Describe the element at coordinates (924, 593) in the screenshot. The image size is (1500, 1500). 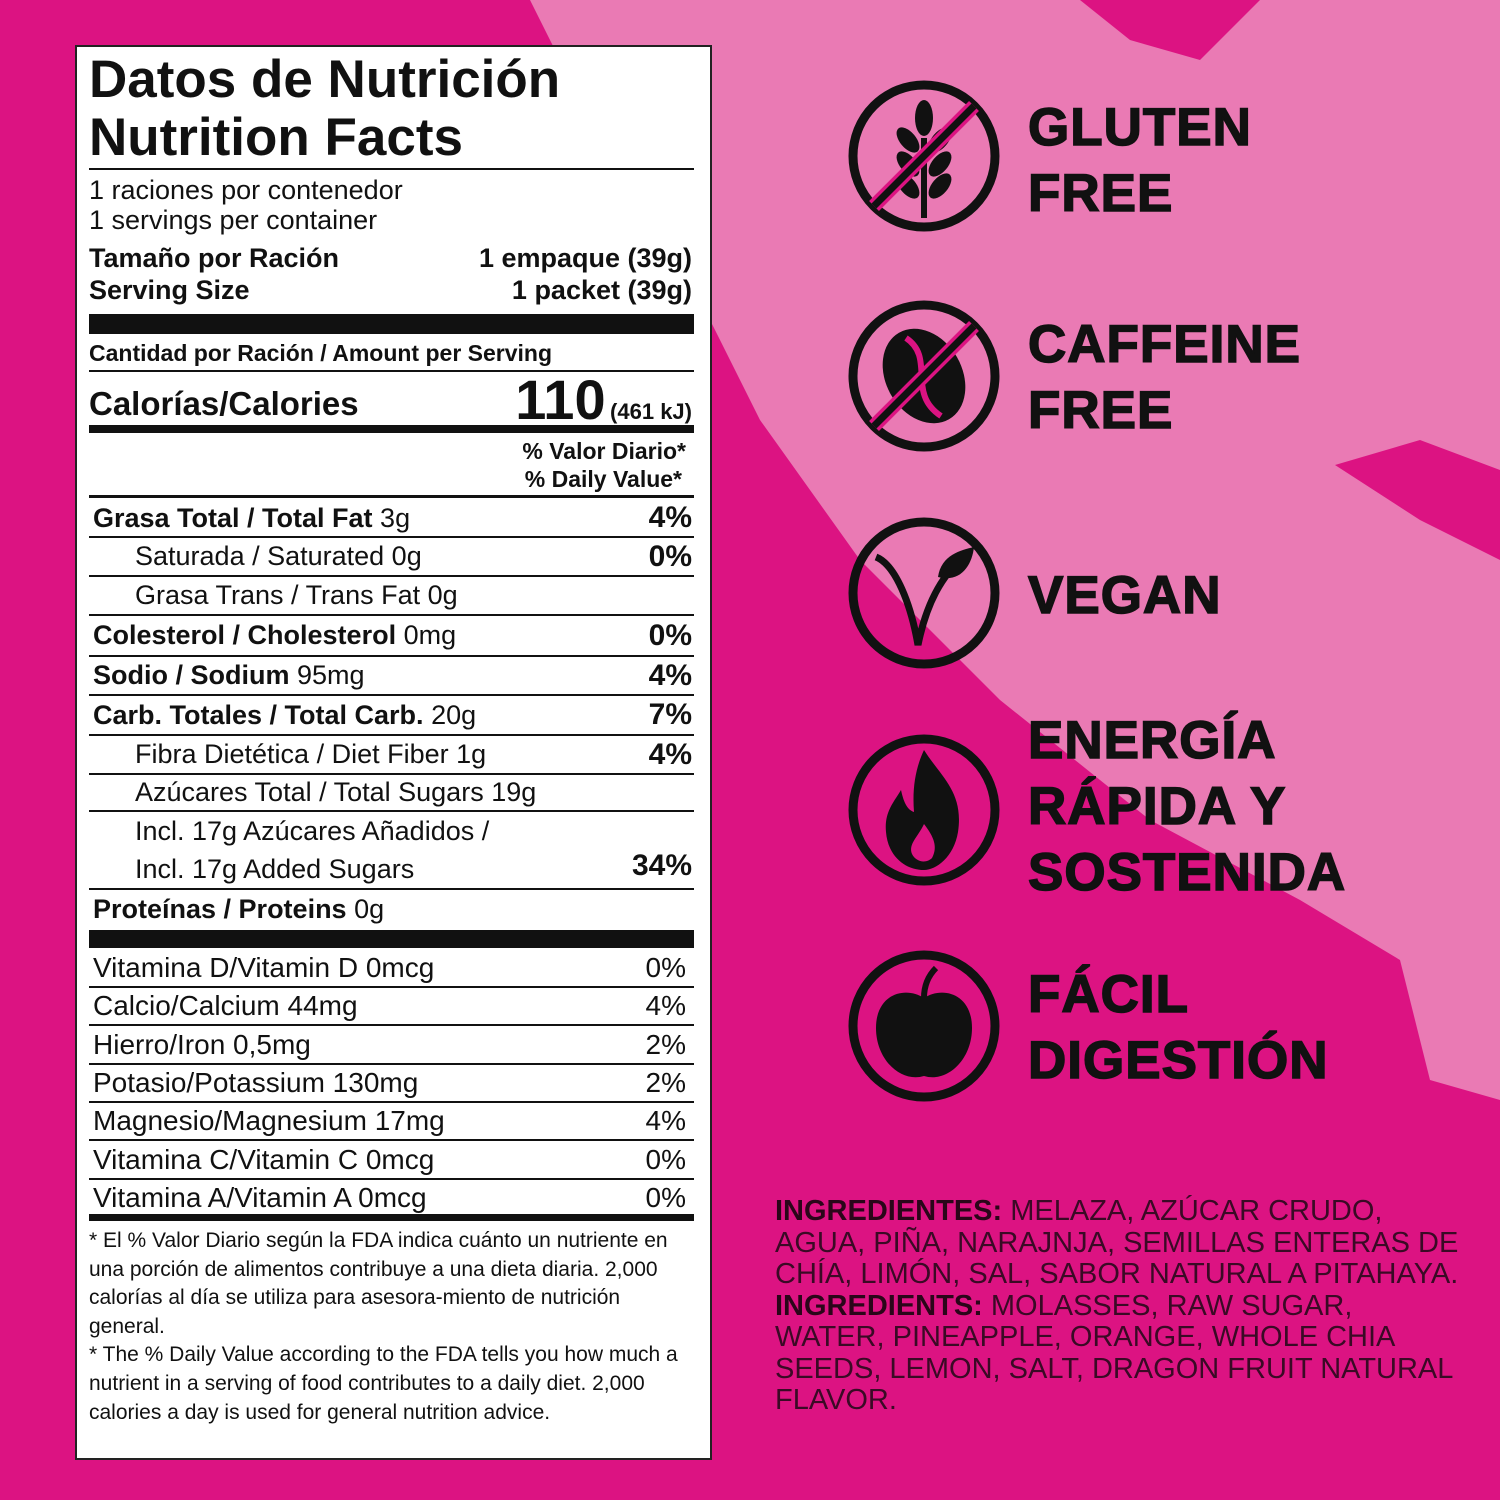
I see `vegan-leaf-icon` at that location.